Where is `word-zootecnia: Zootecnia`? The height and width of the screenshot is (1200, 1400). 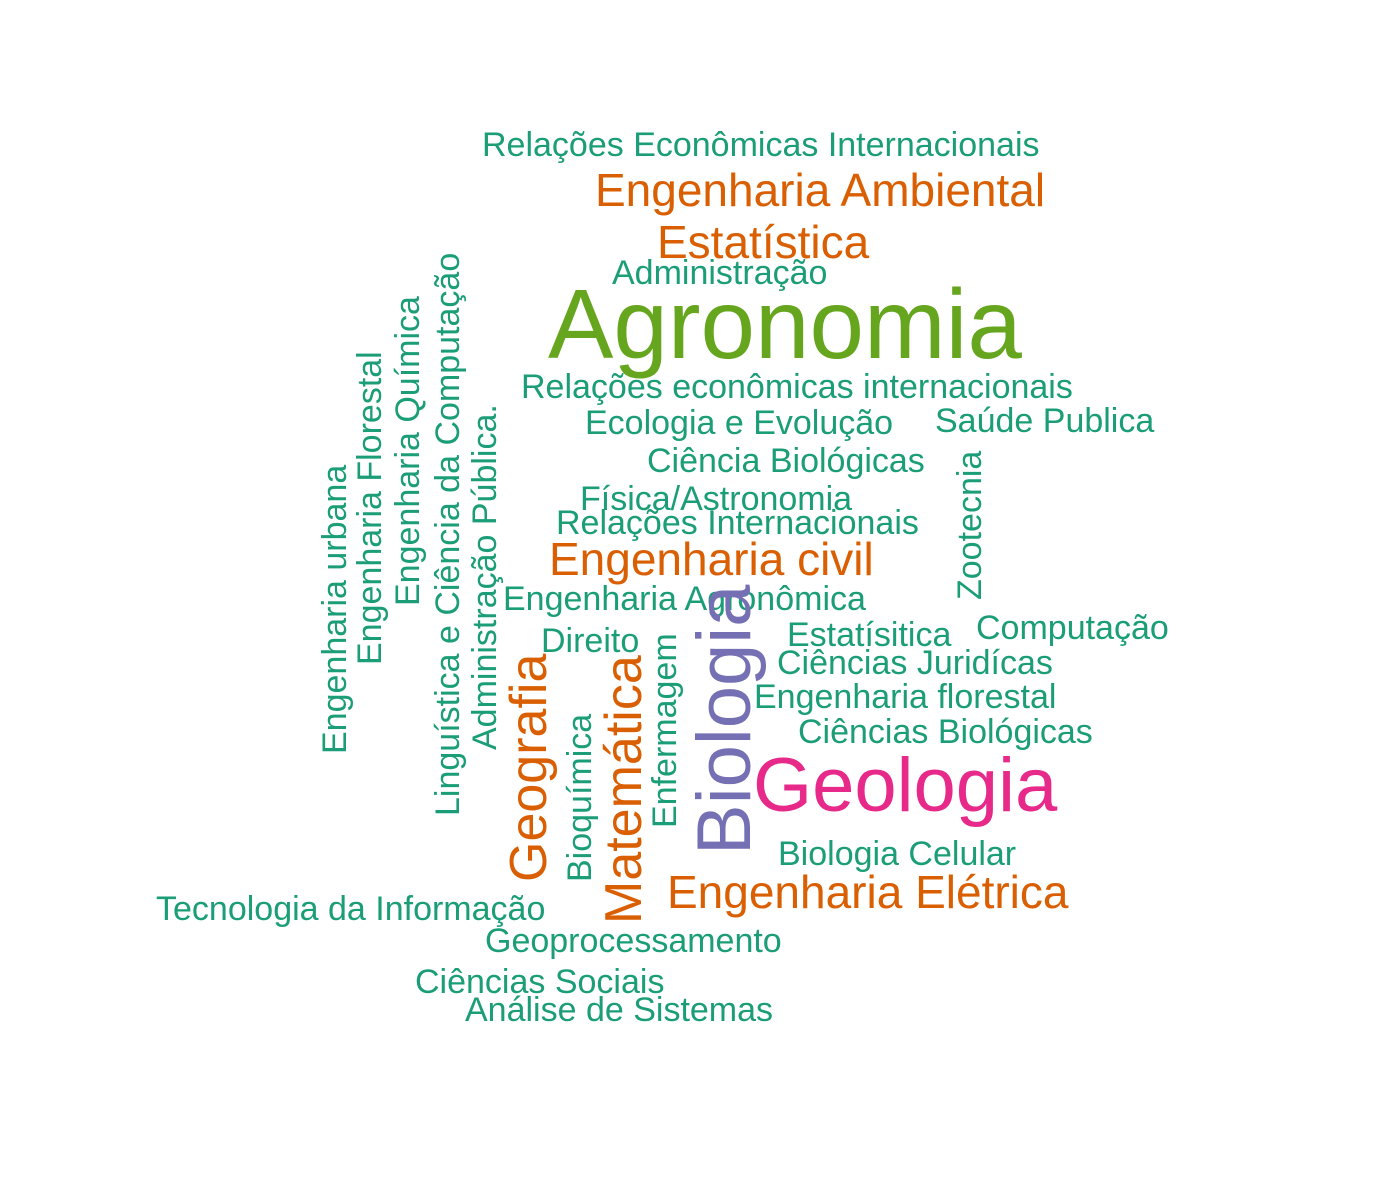
word-zootecnia: Zootecnia is located at coordinates (970, 525).